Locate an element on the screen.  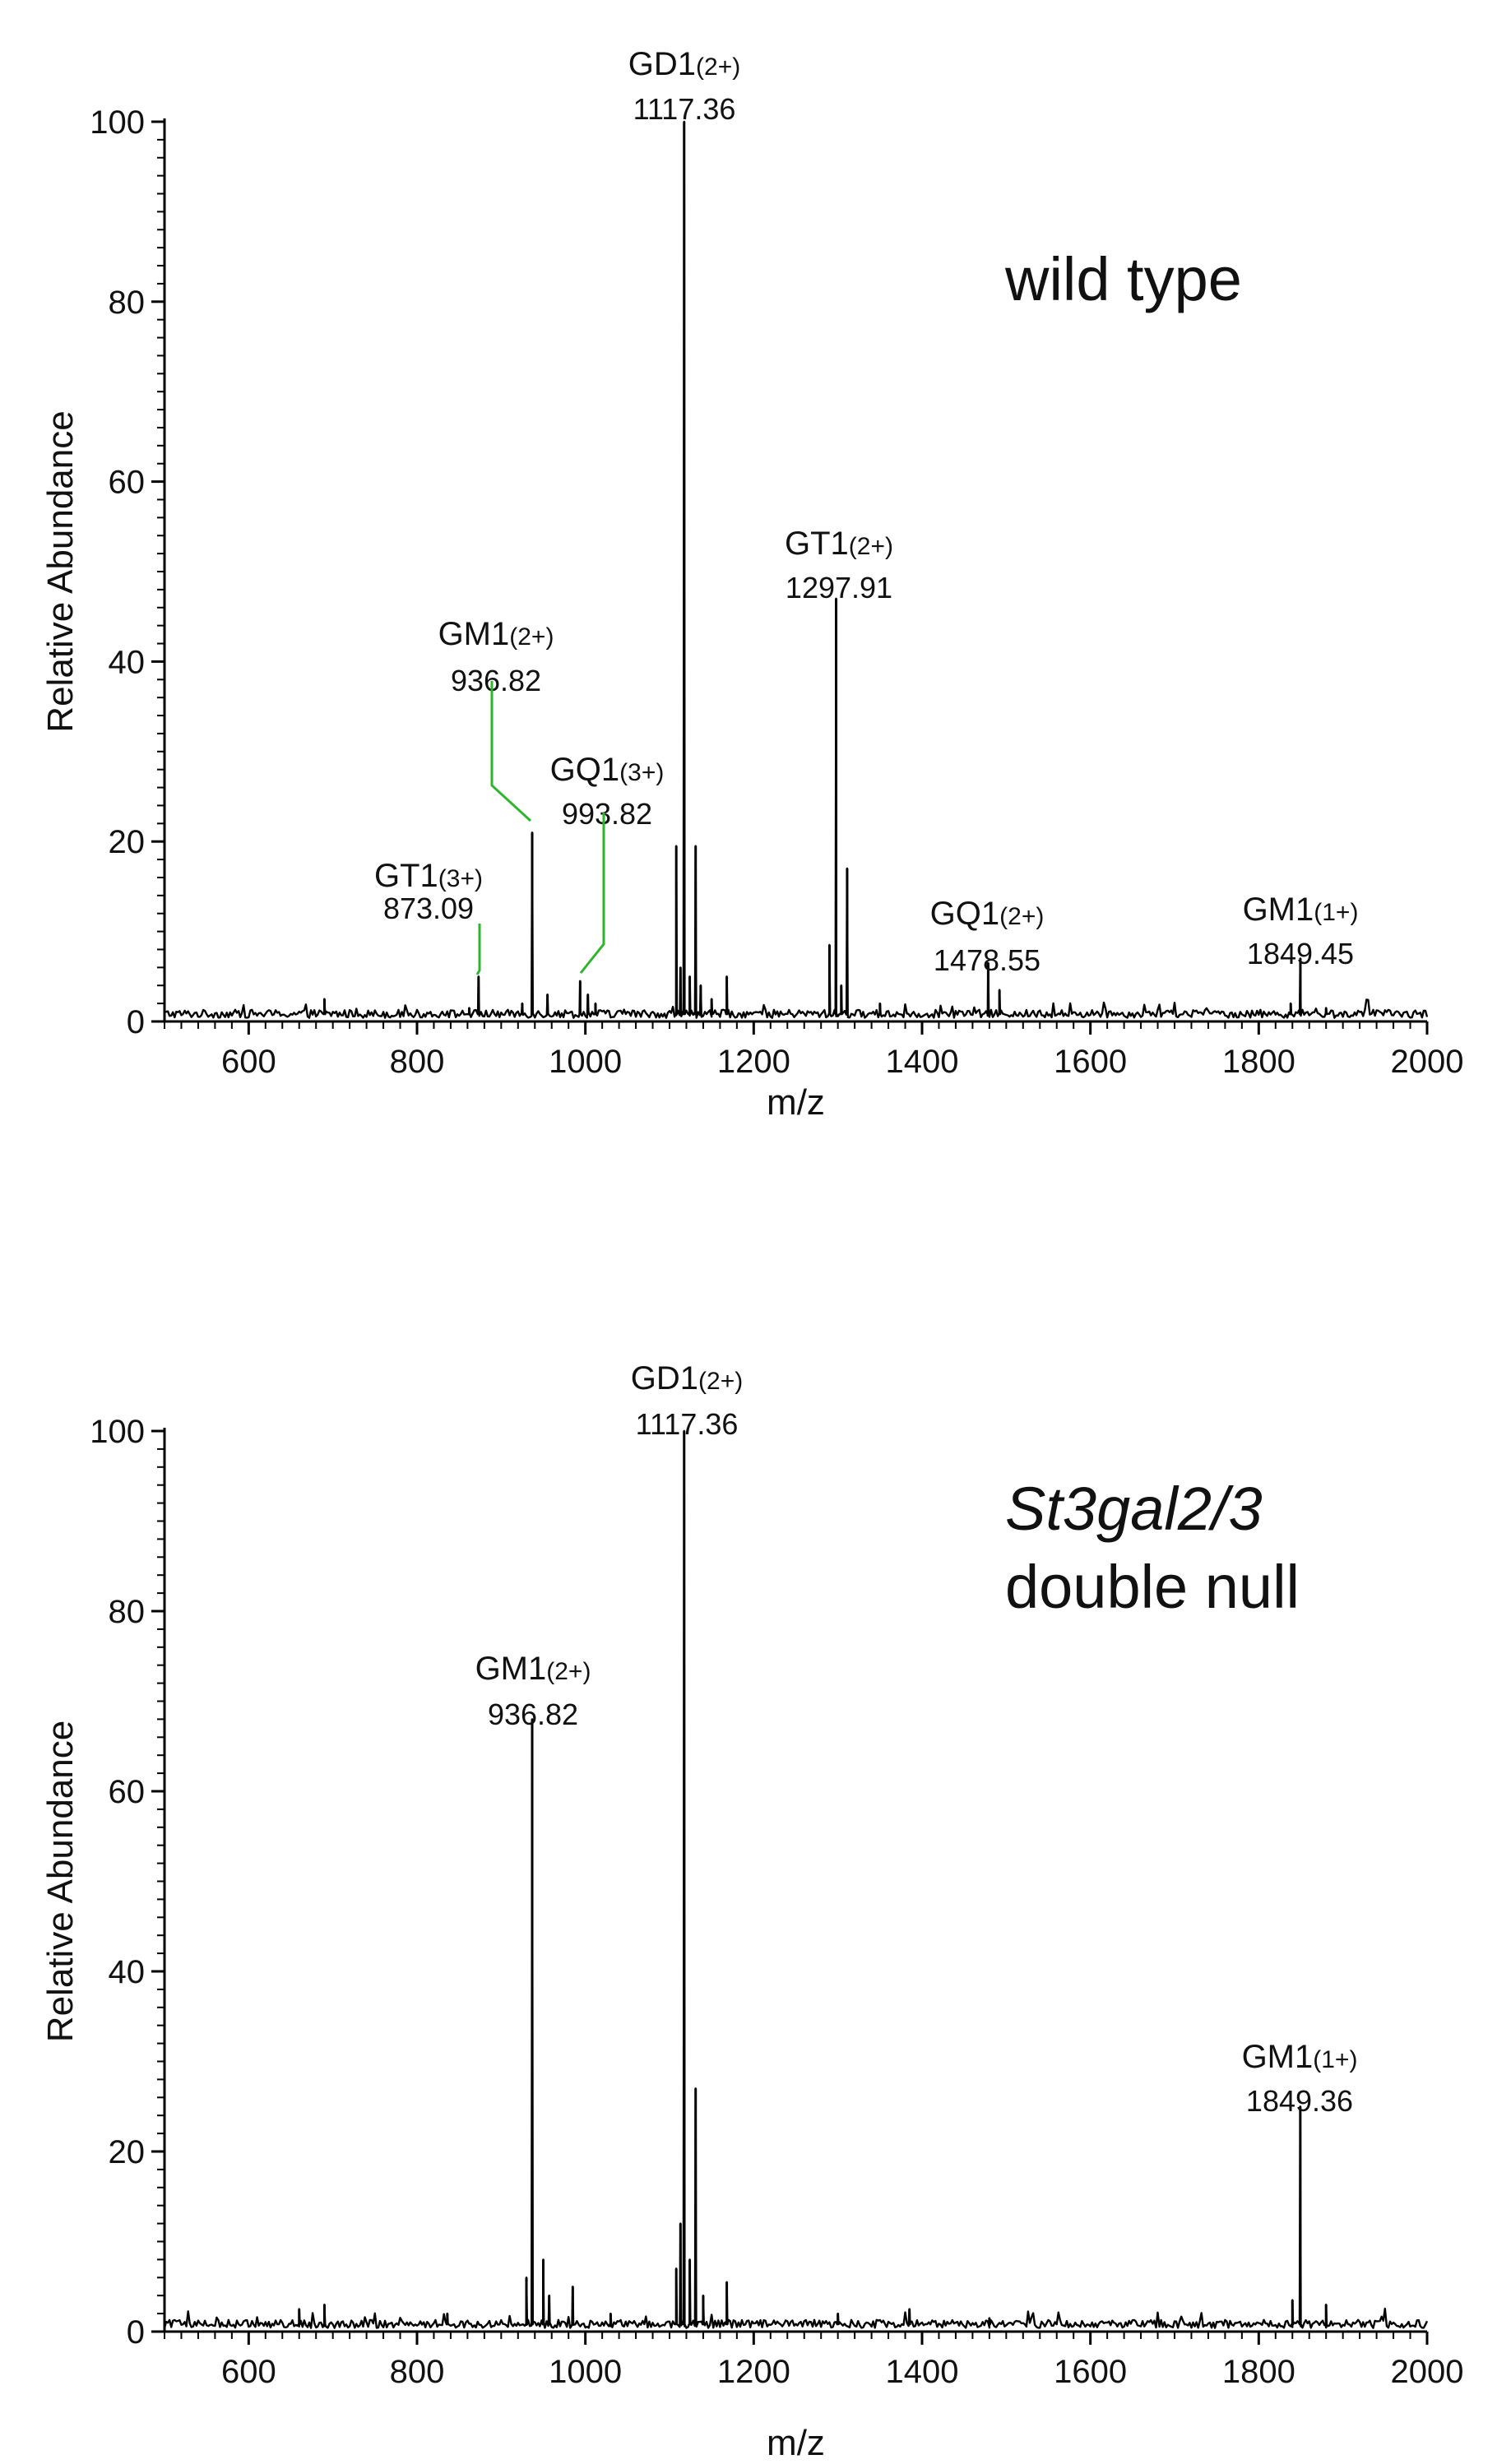
peak-label-mz: 1478.55 is located at coordinates (987, 960).